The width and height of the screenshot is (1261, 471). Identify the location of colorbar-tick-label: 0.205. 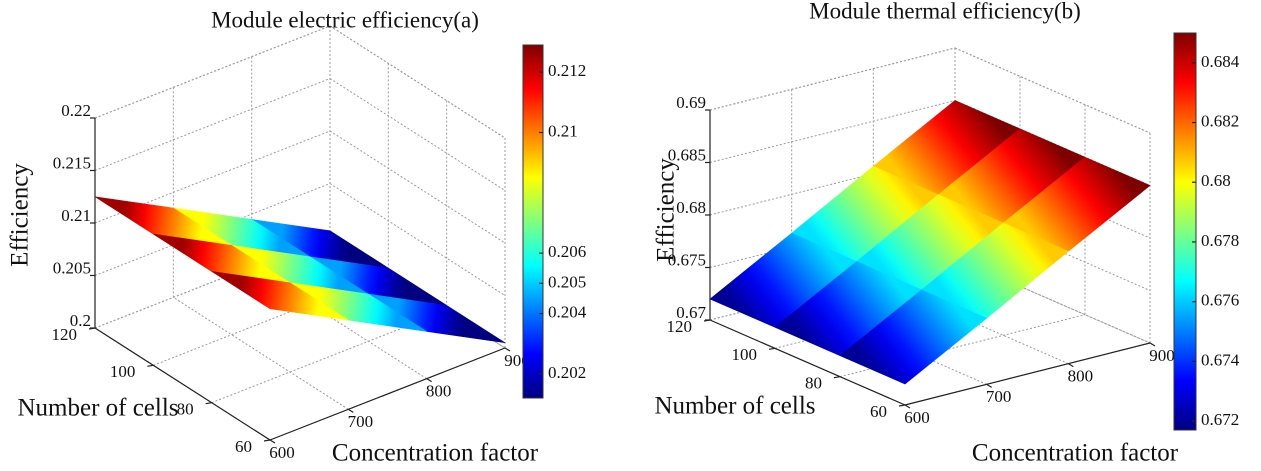
(567, 281).